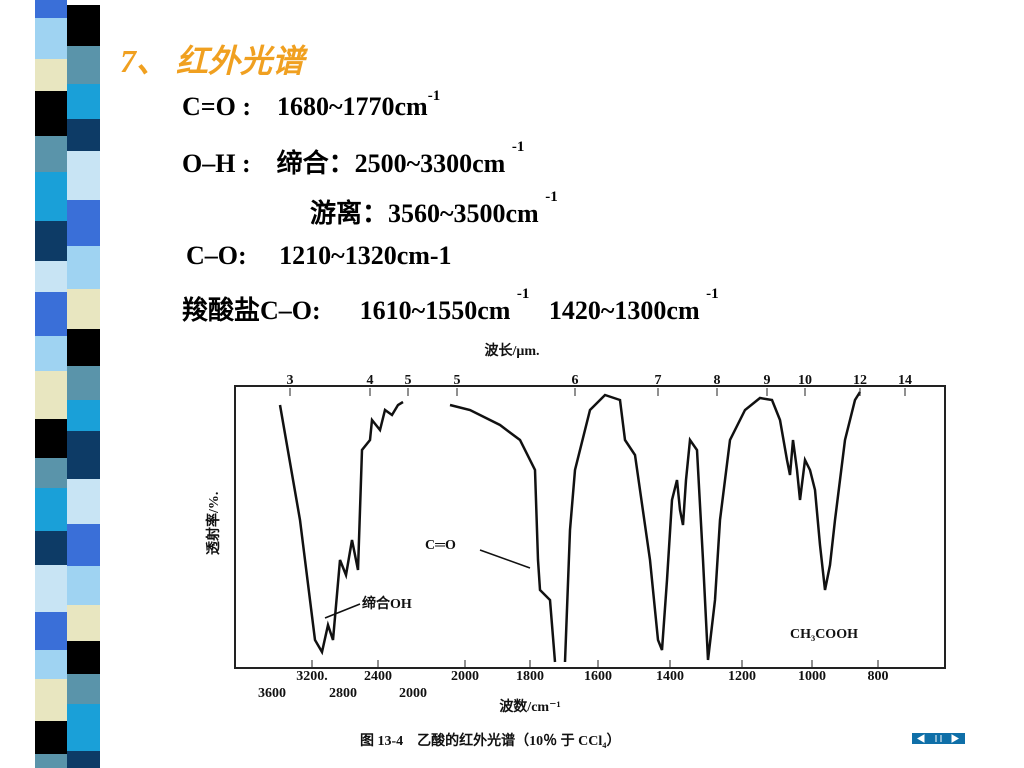  Describe the element at coordinates (767, 380) in the screenshot. I see `top-tick-label: 9` at that location.